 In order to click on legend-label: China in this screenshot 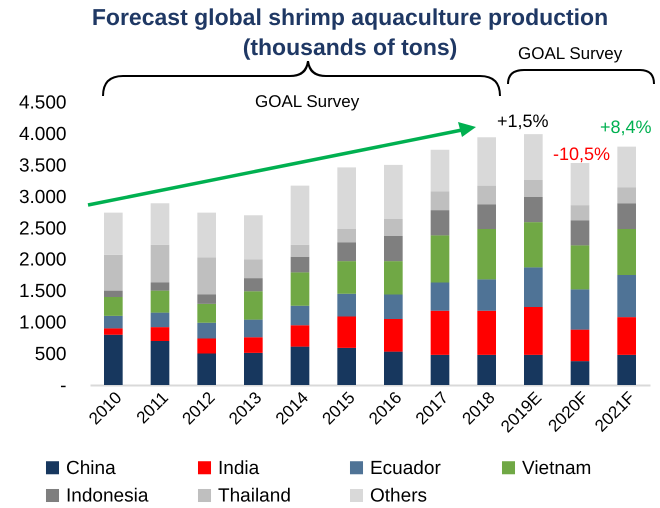, I will do `click(91, 468)`.